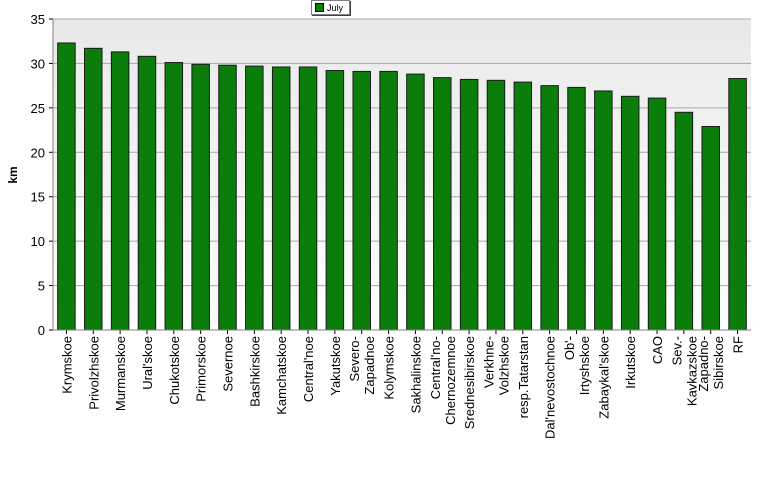 The height and width of the screenshot is (479, 777). I want to click on y-tick-label: 30, so click(38, 63).